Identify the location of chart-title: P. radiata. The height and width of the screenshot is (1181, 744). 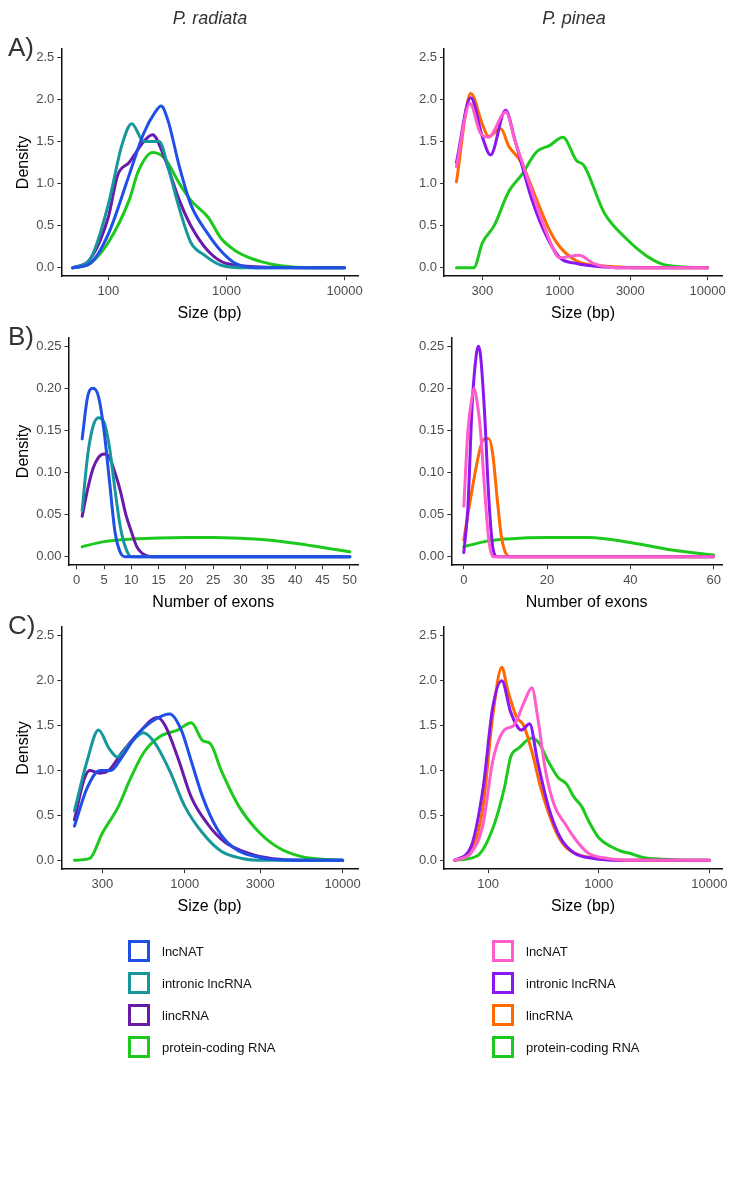
(210, 18).